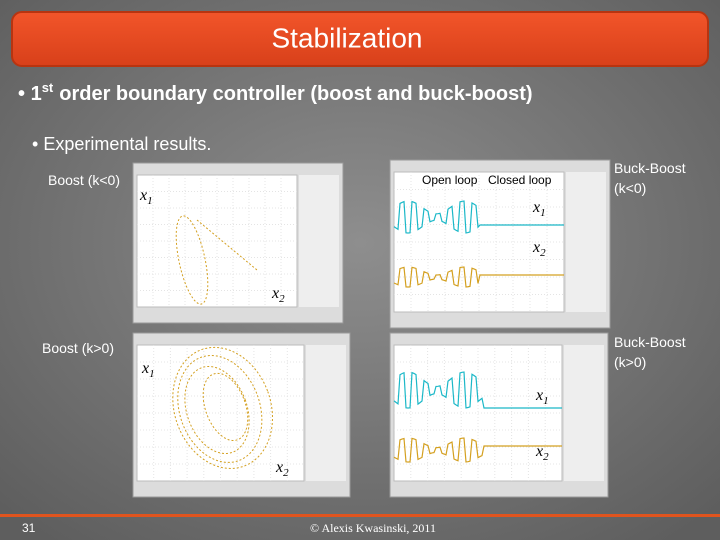 The image size is (720, 540). What do you see at coordinates (36, 94) in the screenshot?
I see `bullet-number: 1` at bounding box center [36, 94].